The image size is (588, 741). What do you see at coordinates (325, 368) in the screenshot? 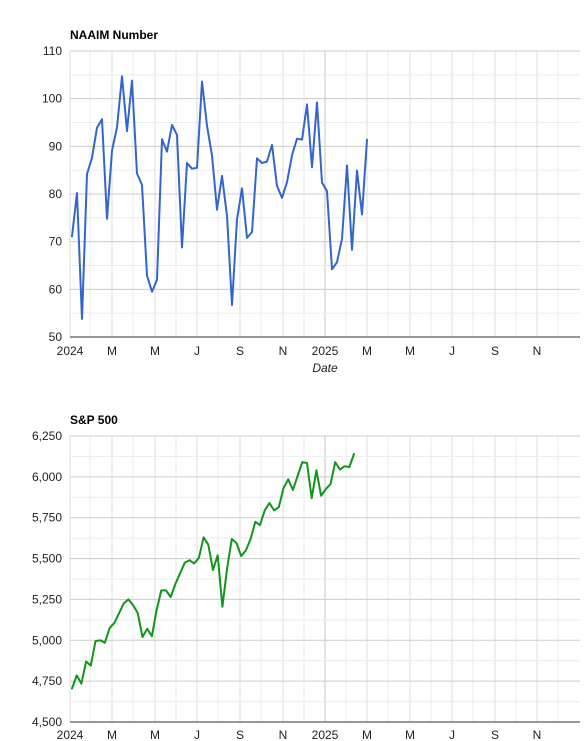
I see `naaim-x-axis-title: Date` at bounding box center [325, 368].